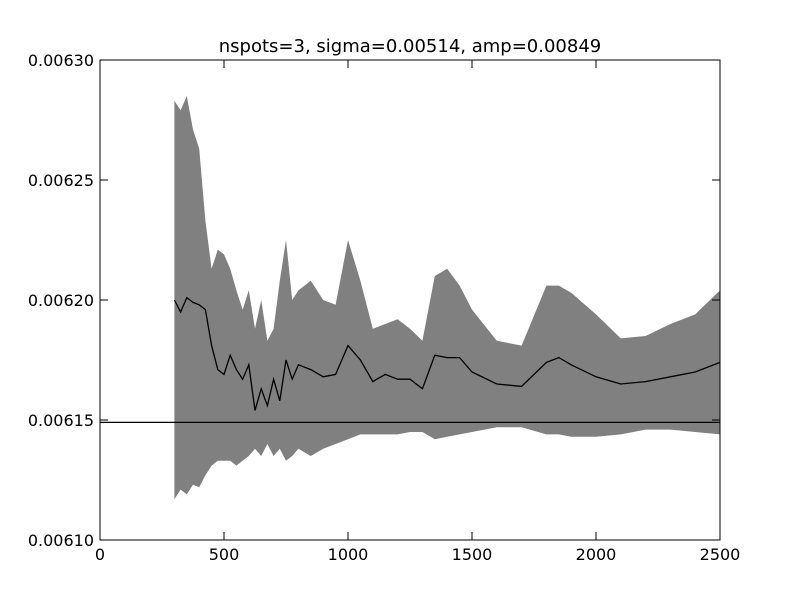 The height and width of the screenshot is (604, 800). What do you see at coordinates (61, 300) in the screenshot?
I see `y-tick-label: 0.00620` at bounding box center [61, 300].